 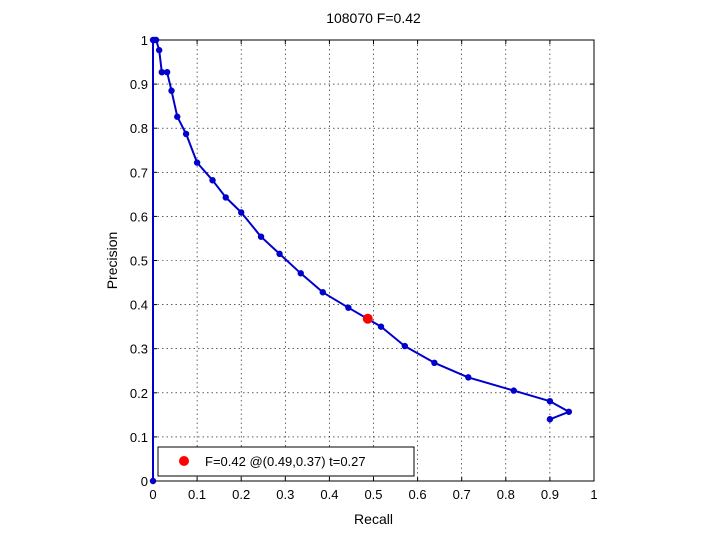 What do you see at coordinates (139, 84) in the screenshot?
I see `y-tick-label: 0.9` at bounding box center [139, 84].